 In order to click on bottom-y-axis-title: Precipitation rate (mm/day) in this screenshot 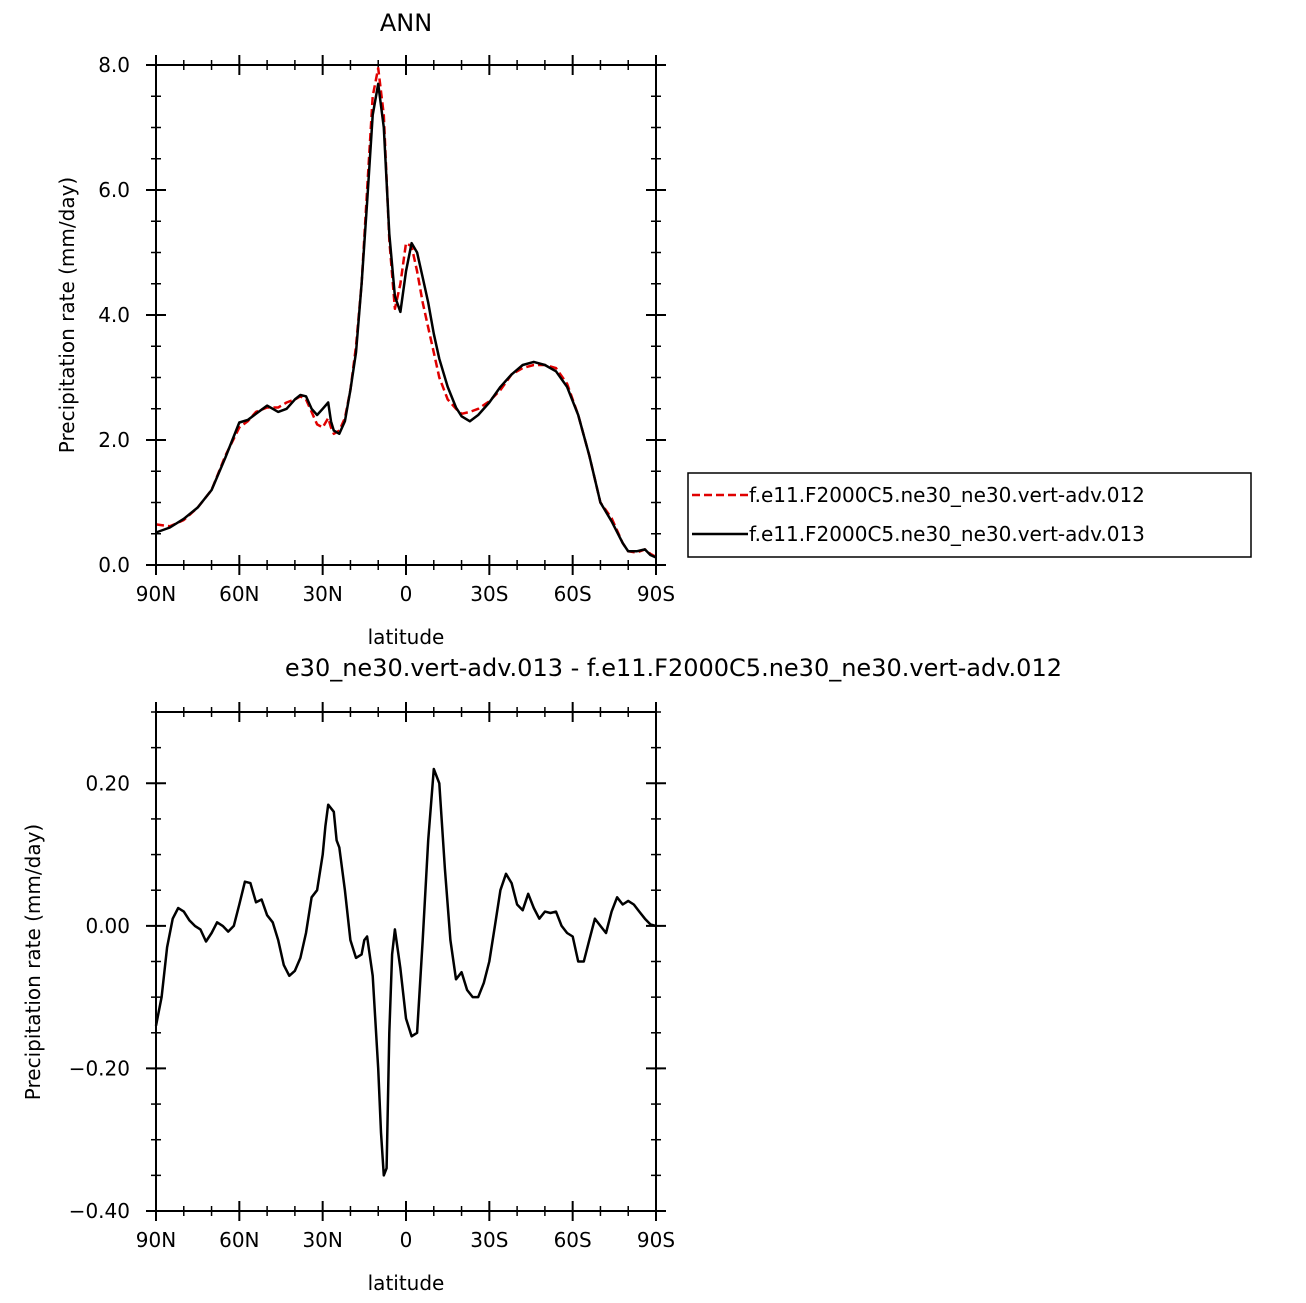, I will do `click(33, 962)`.